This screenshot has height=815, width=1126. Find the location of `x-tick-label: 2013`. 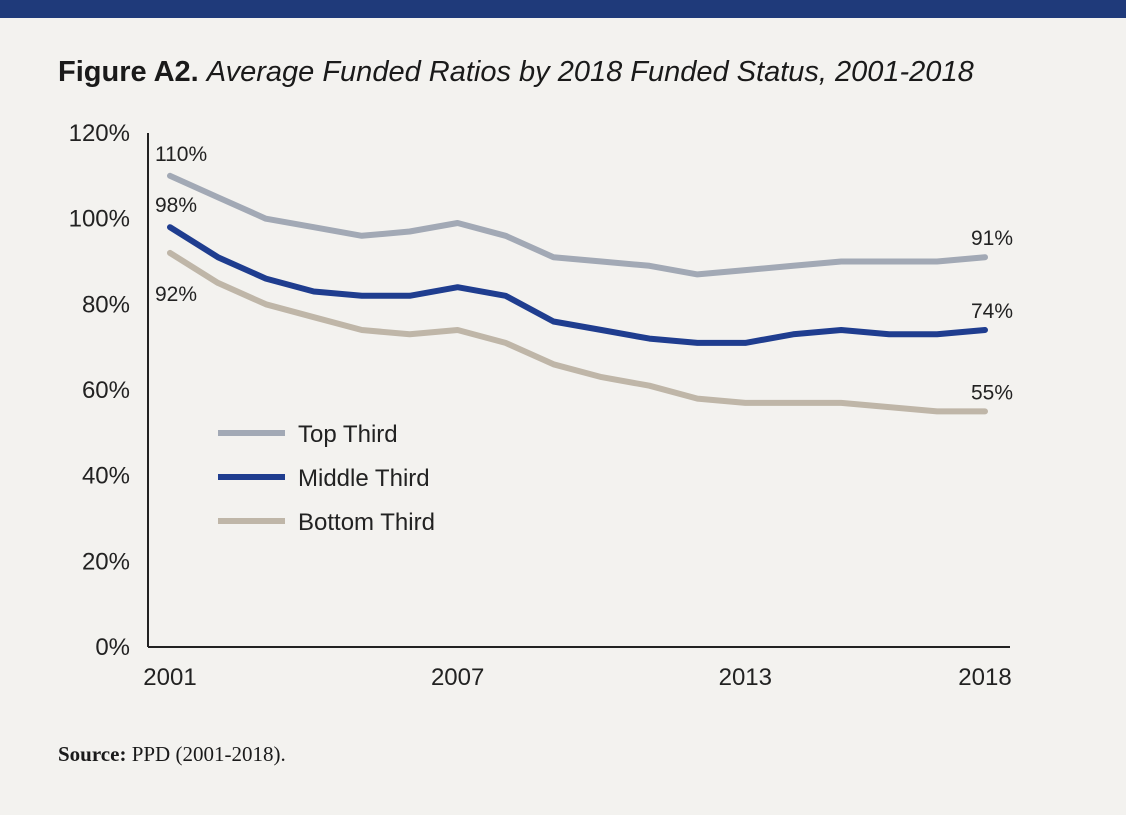

x-tick-label: 2013 is located at coordinates (745, 677).